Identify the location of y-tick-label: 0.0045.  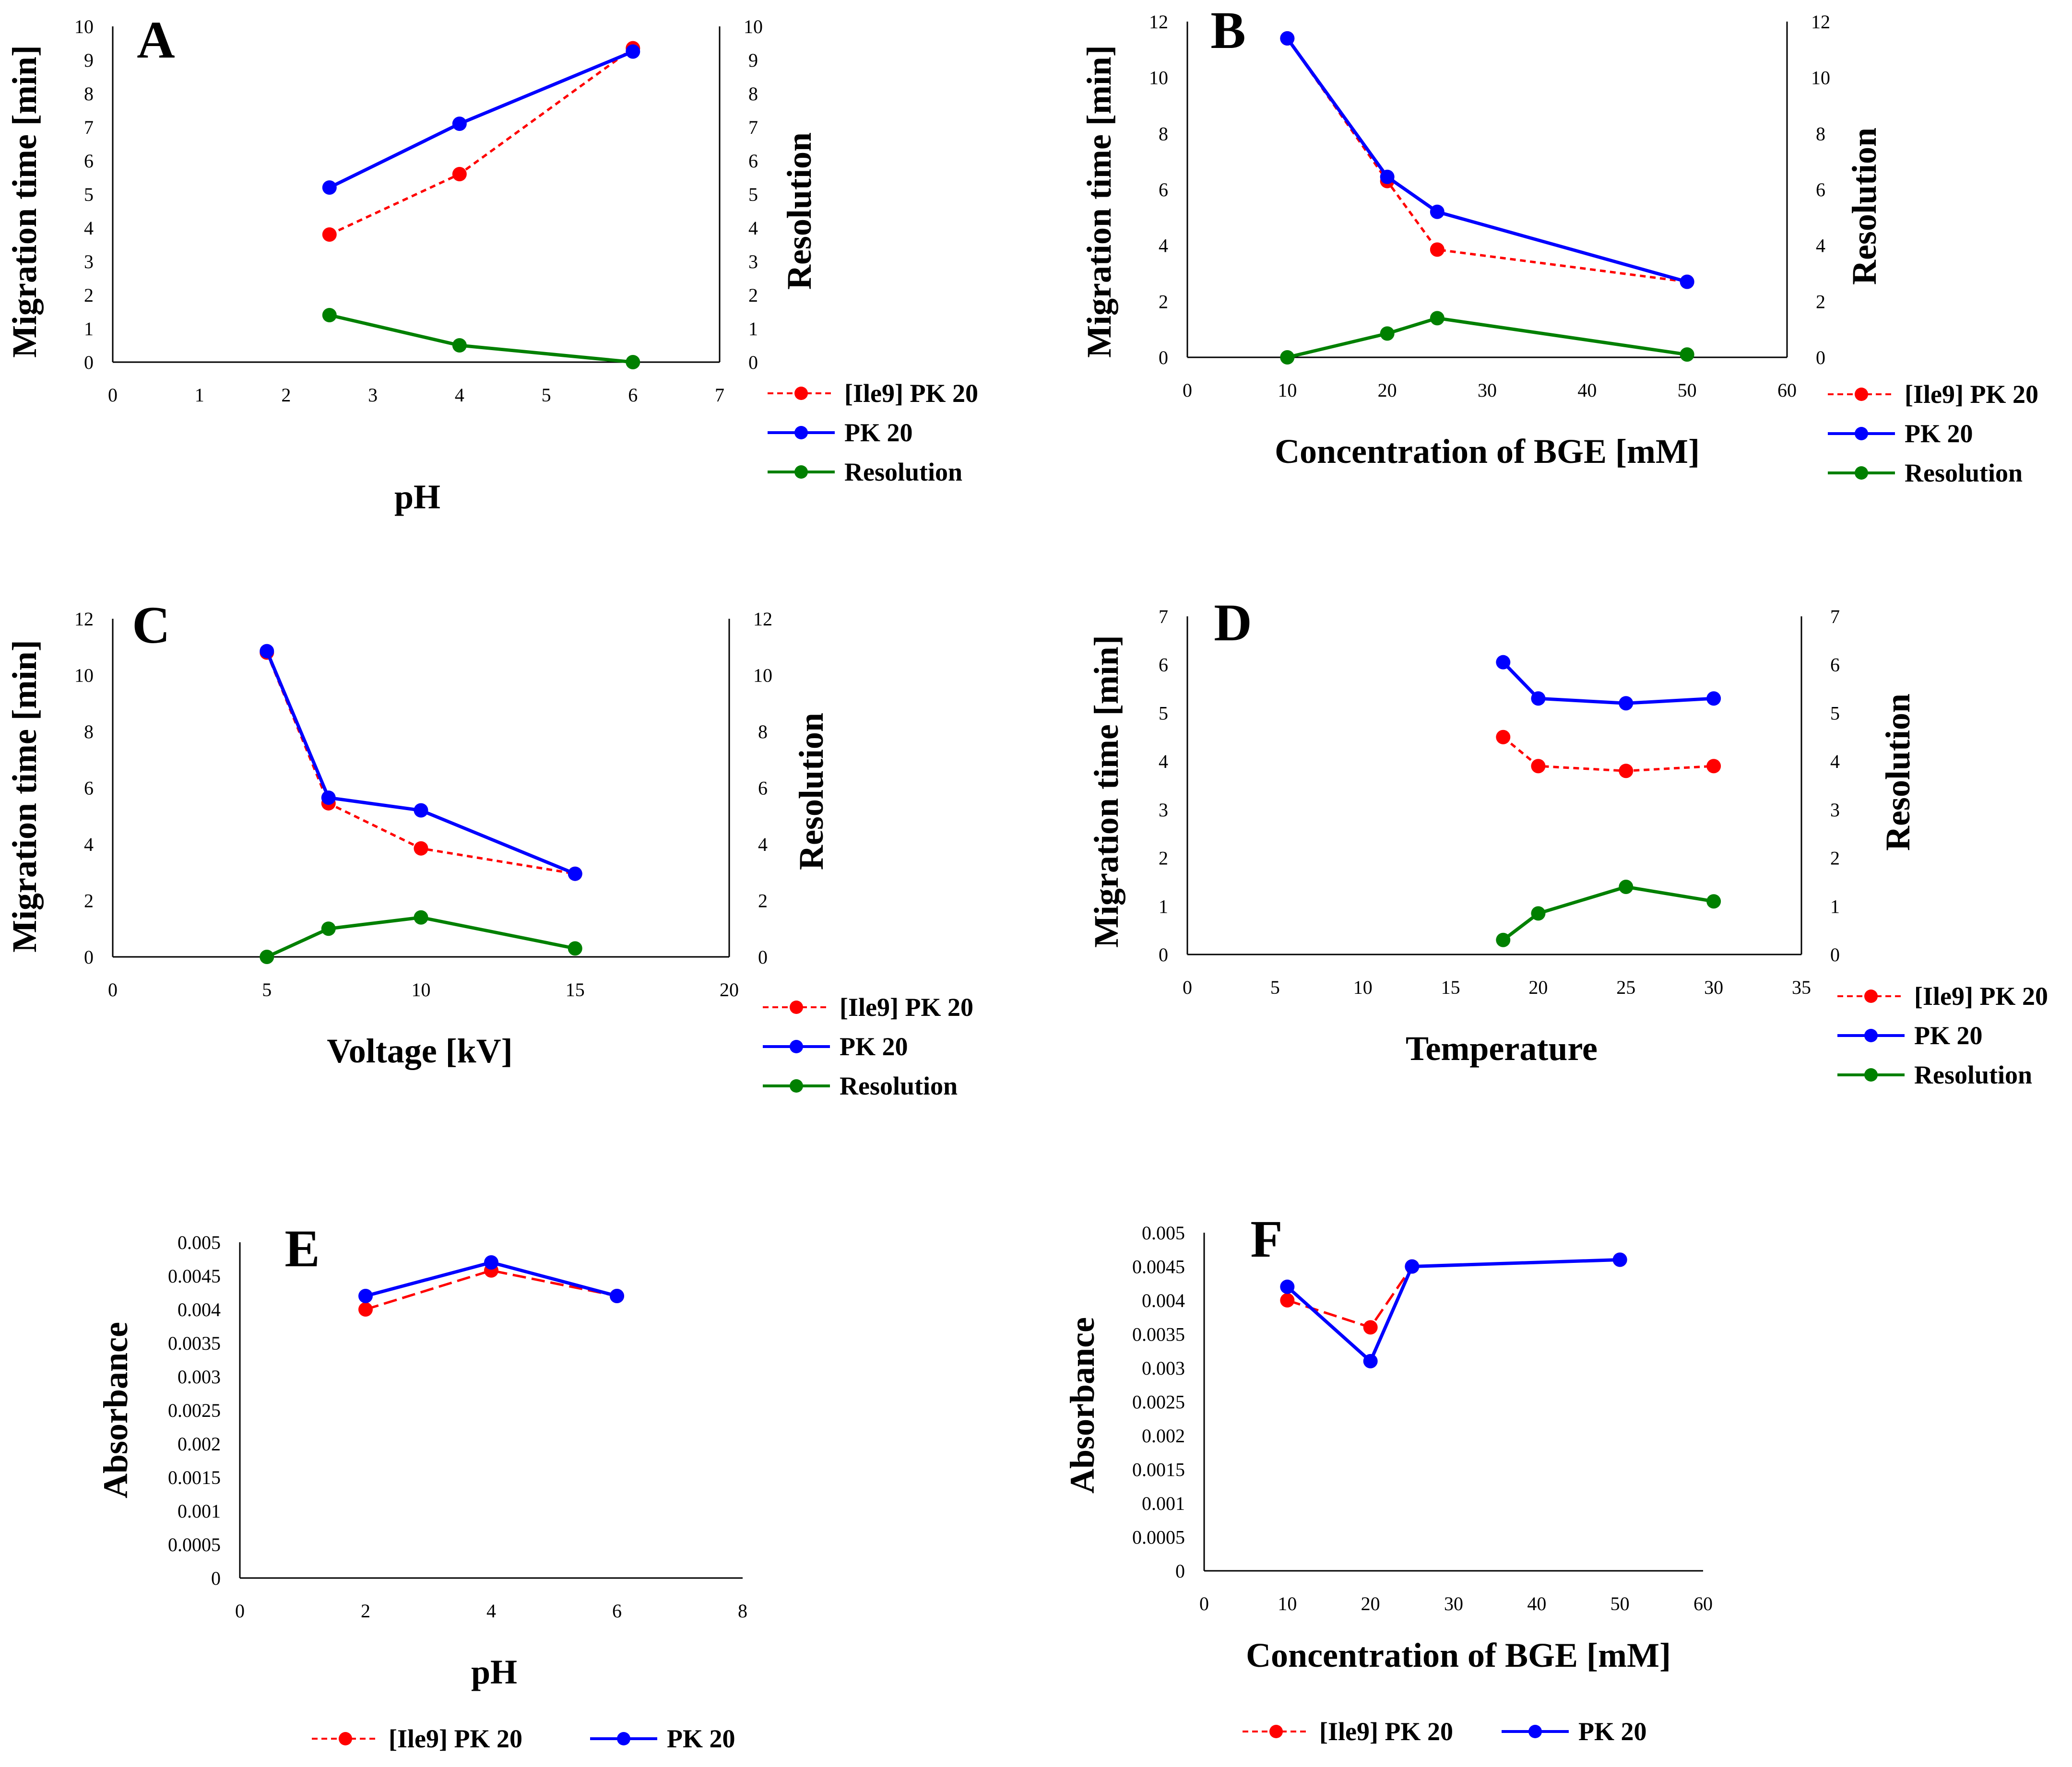
(194, 1276).